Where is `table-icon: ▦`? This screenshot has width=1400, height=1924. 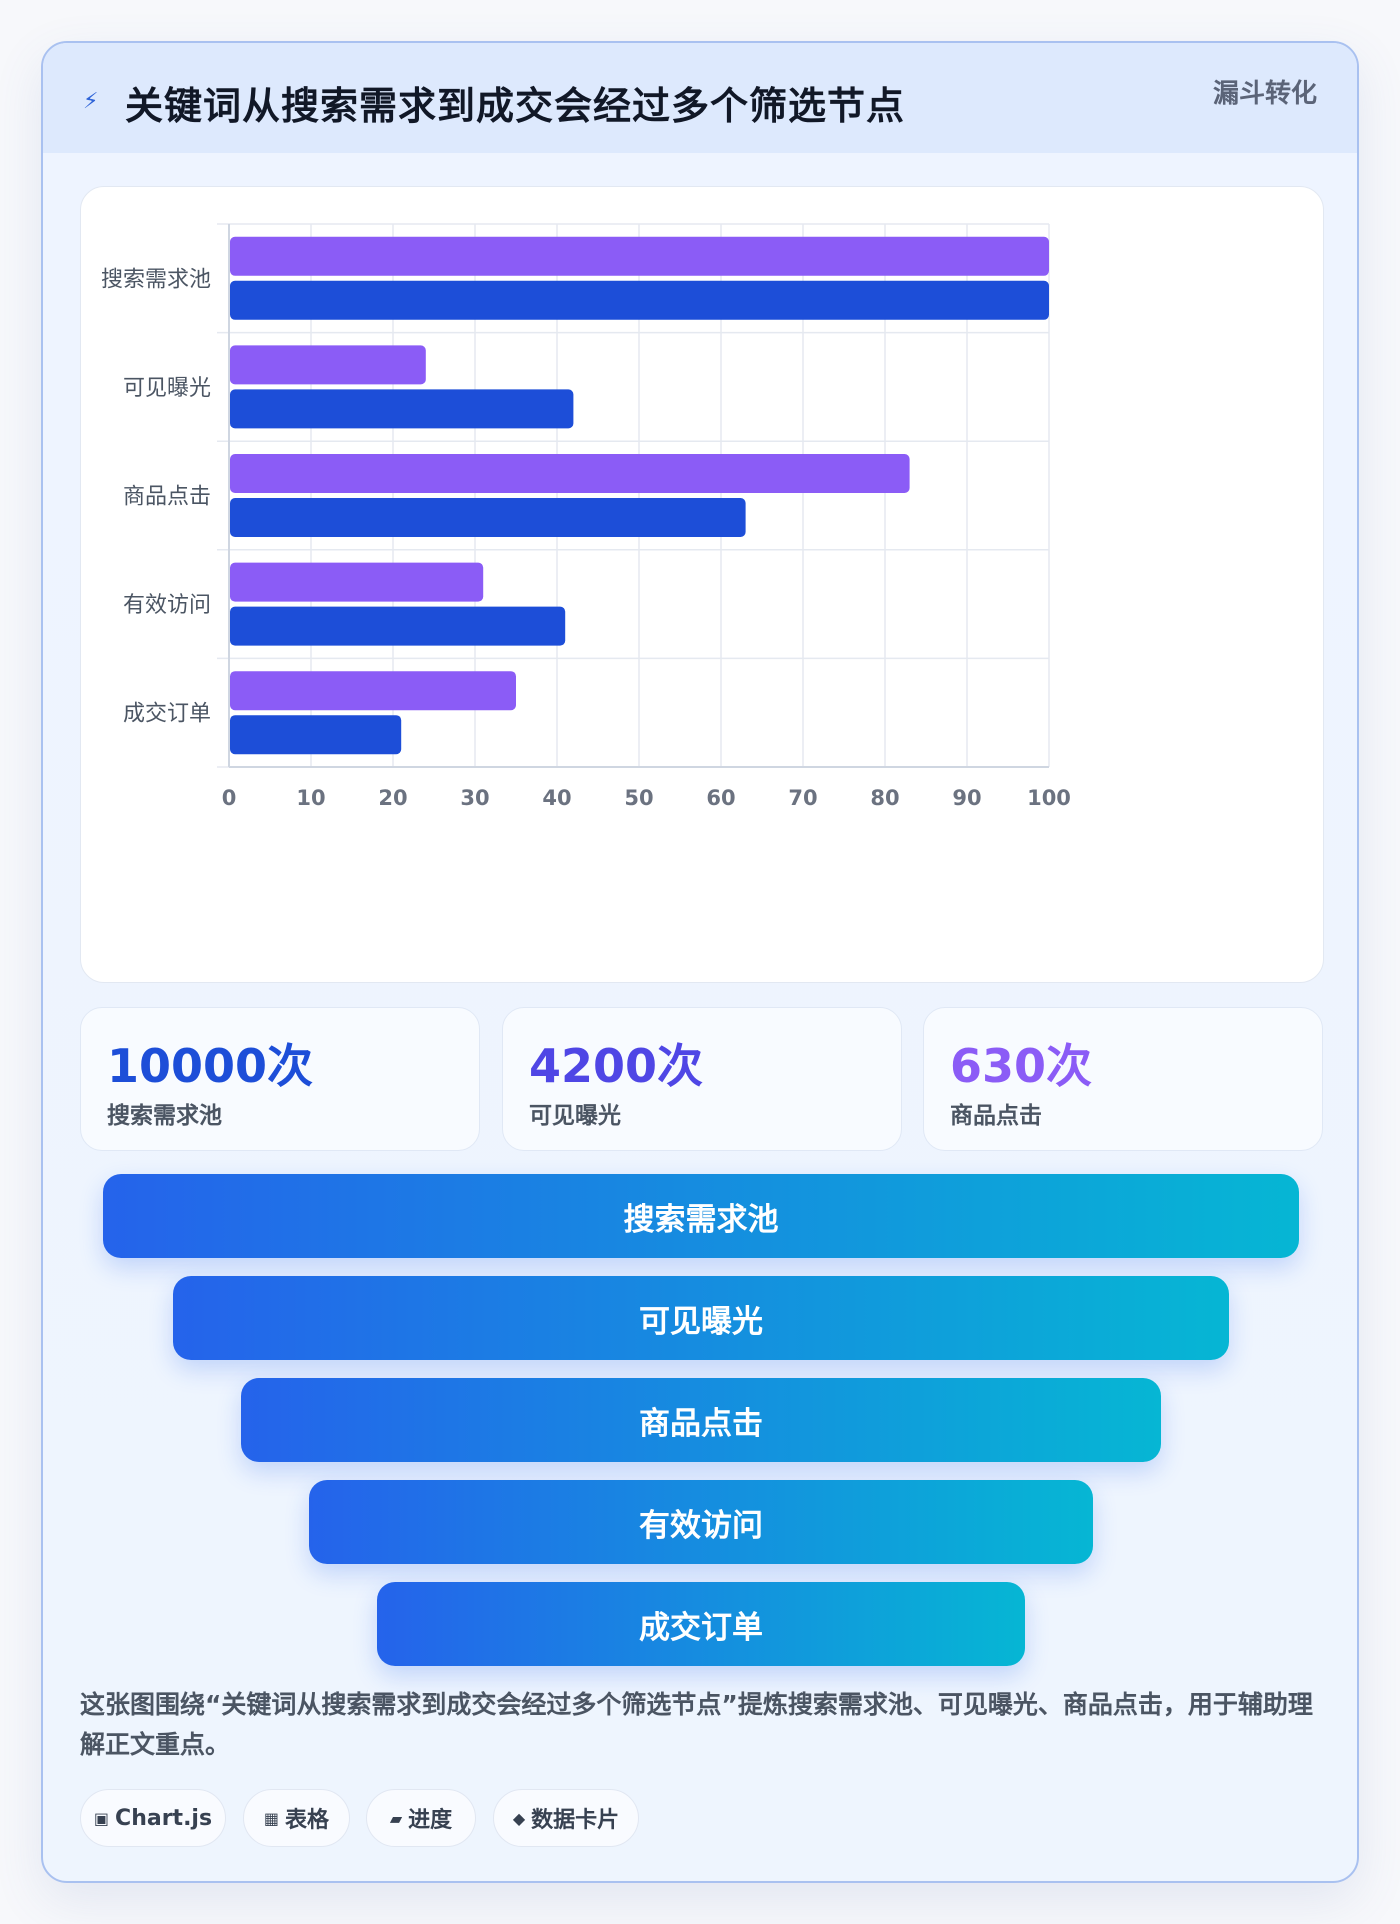
table-icon: ▦ is located at coordinates (271, 1818).